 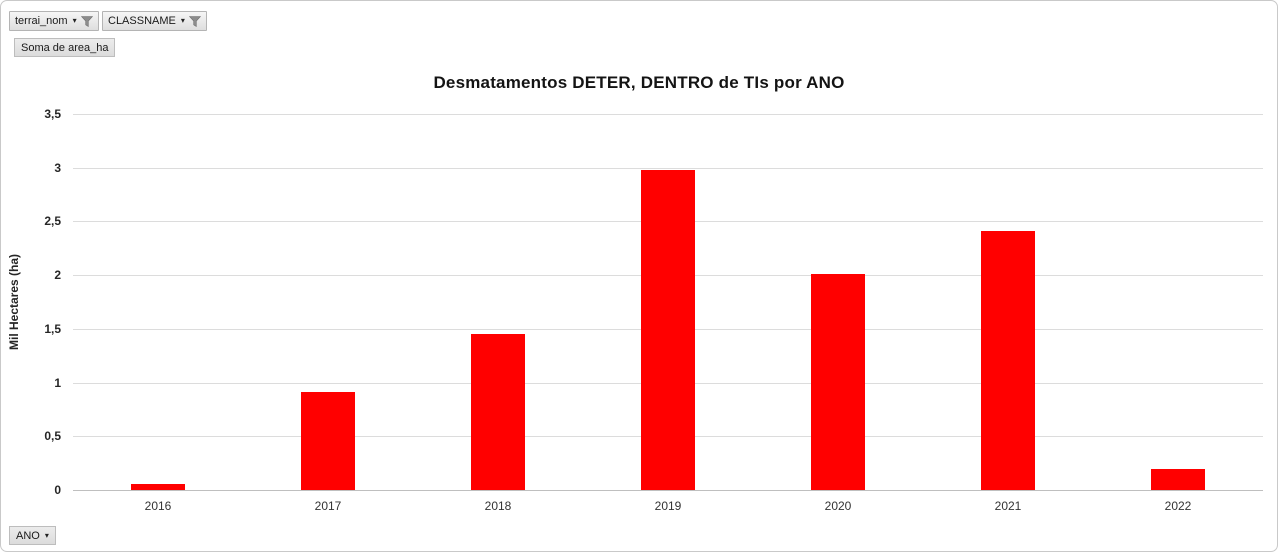 I want to click on bar-2022, so click(x=1178, y=479).